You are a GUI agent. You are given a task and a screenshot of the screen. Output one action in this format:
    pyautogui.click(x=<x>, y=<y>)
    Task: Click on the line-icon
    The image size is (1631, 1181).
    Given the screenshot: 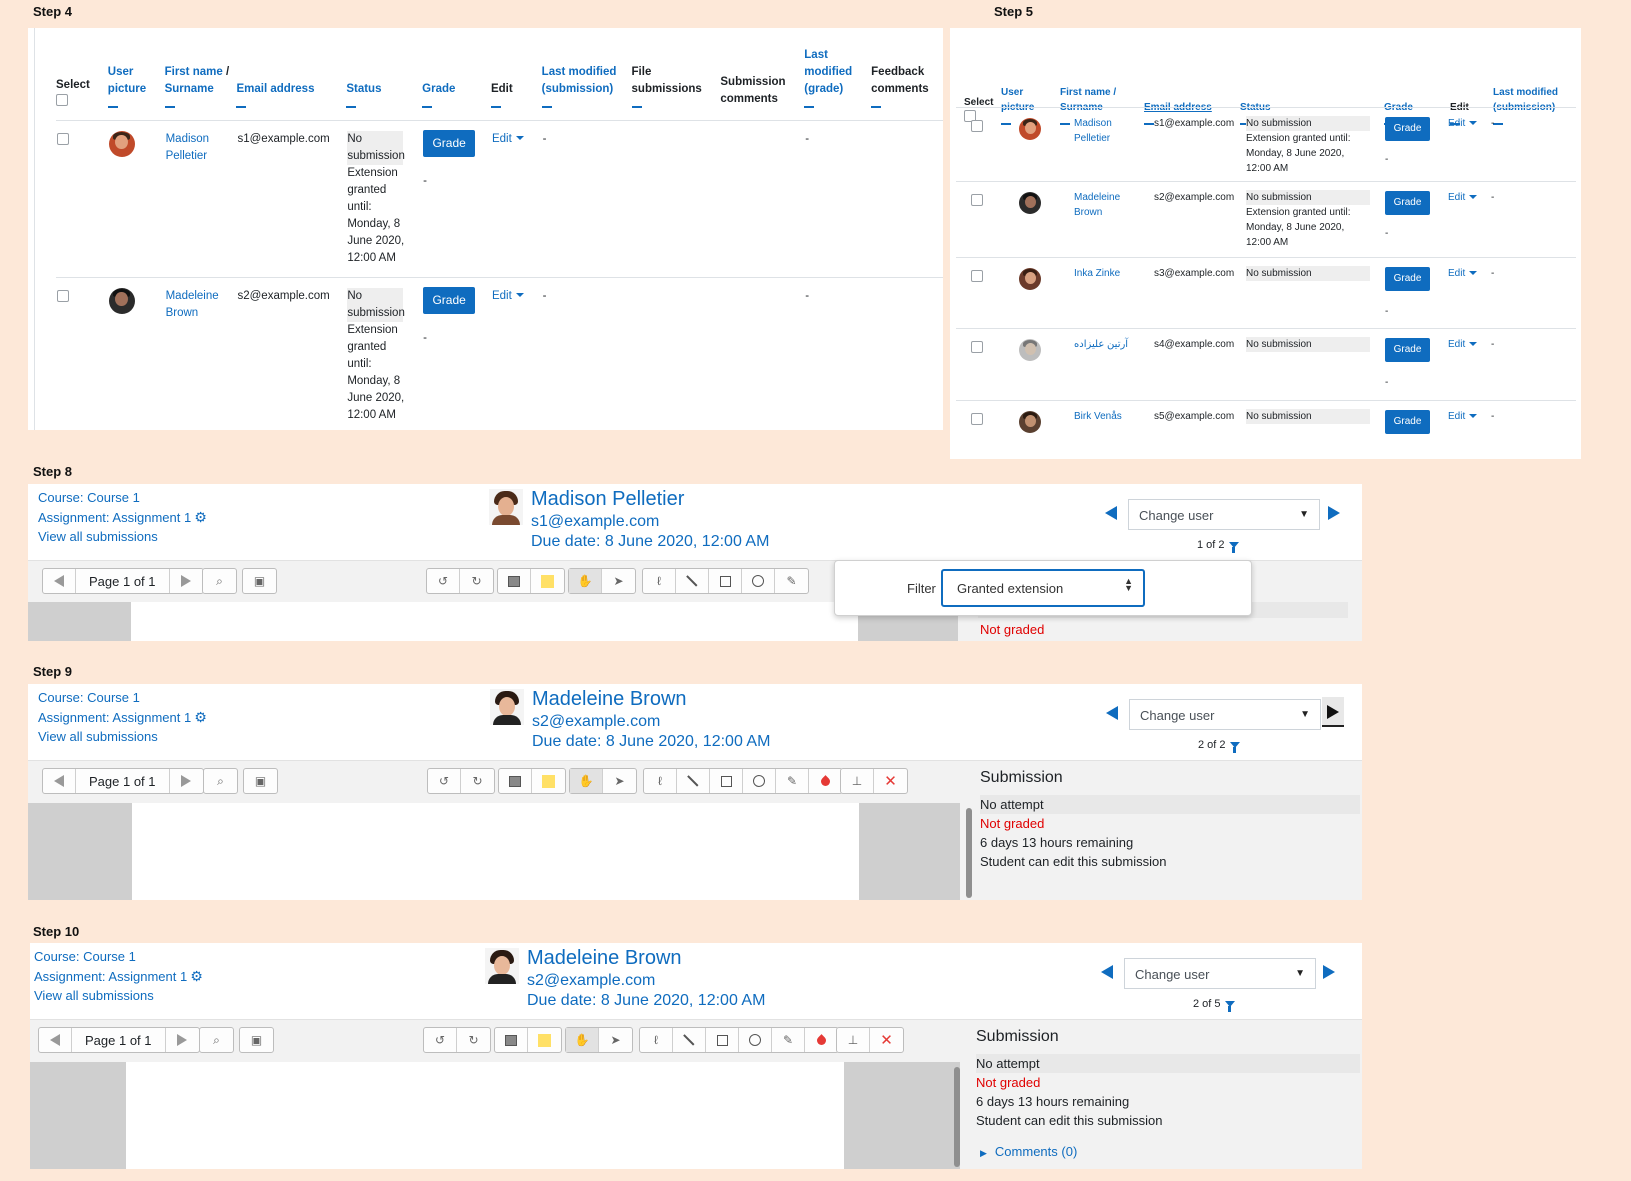 What is the action you would take?
    pyautogui.click(x=692, y=581)
    